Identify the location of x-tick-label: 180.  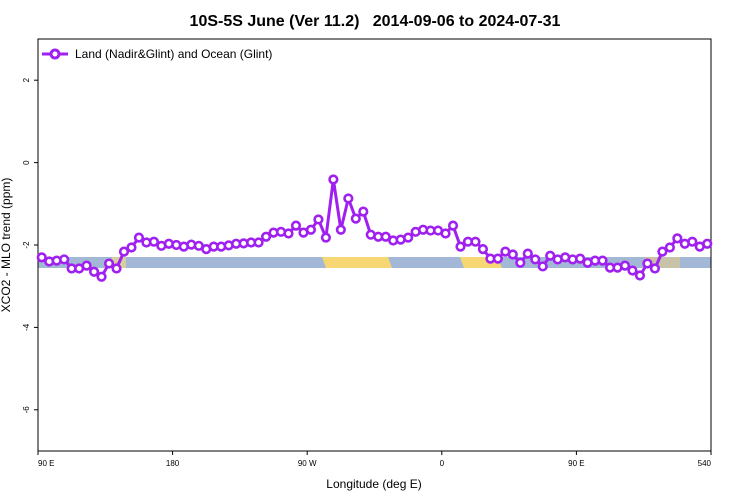
(173, 463).